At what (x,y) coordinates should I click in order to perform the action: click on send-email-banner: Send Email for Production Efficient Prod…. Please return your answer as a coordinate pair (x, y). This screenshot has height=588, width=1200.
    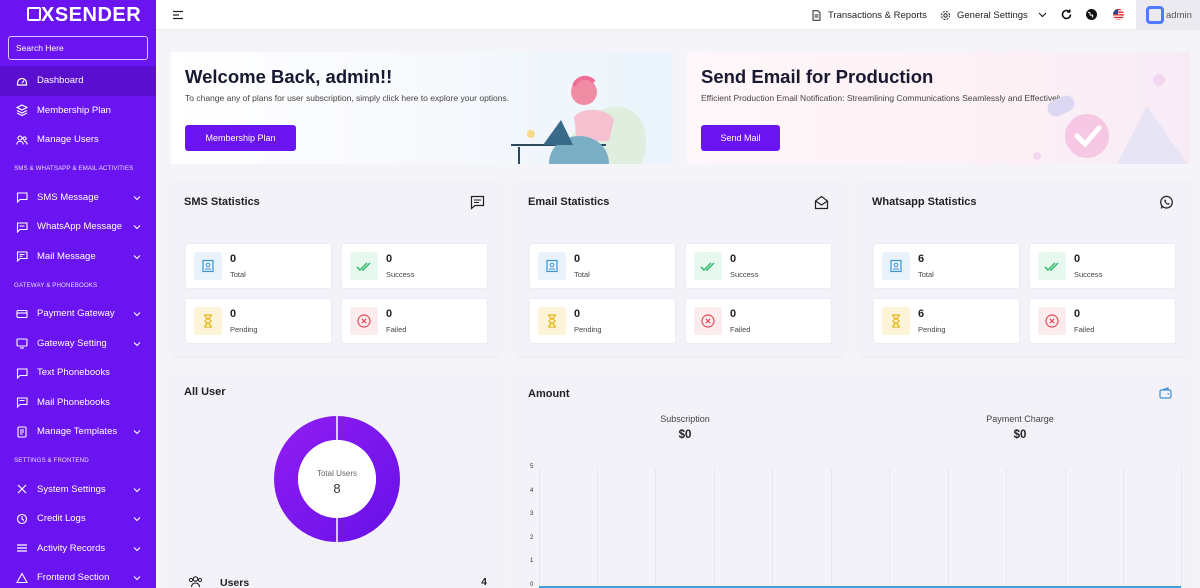
    Looking at the image, I should click on (938, 108).